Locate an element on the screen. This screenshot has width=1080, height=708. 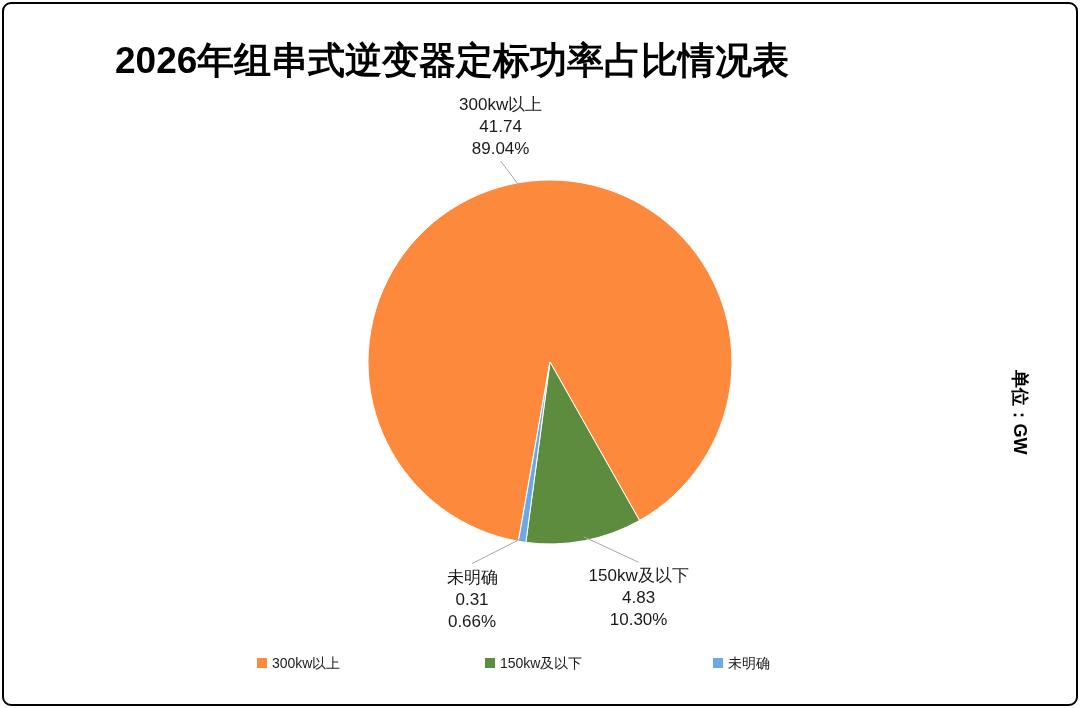
legend-label: 300kw以上 is located at coordinates (306, 663).